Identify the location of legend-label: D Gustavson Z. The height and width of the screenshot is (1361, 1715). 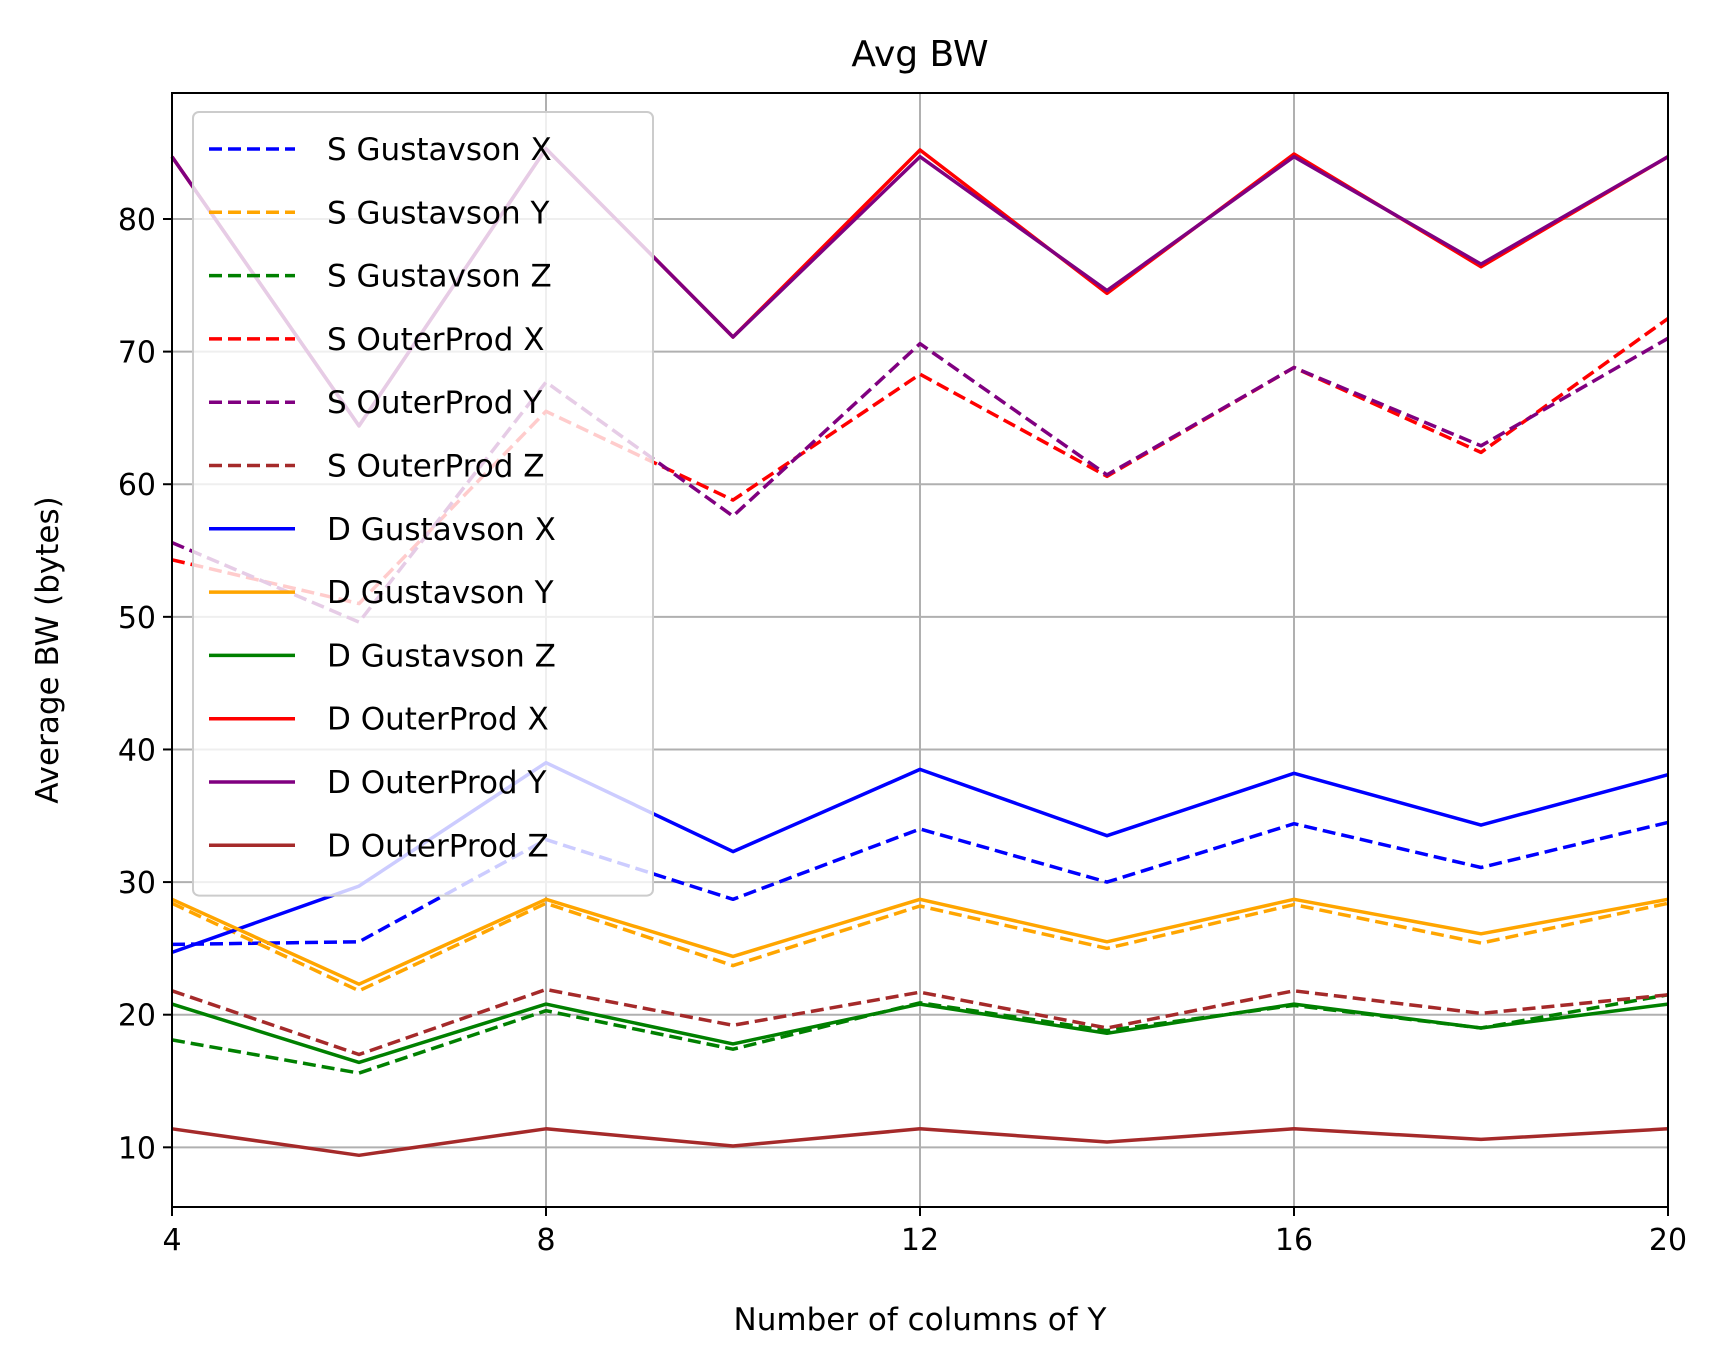
(441, 656).